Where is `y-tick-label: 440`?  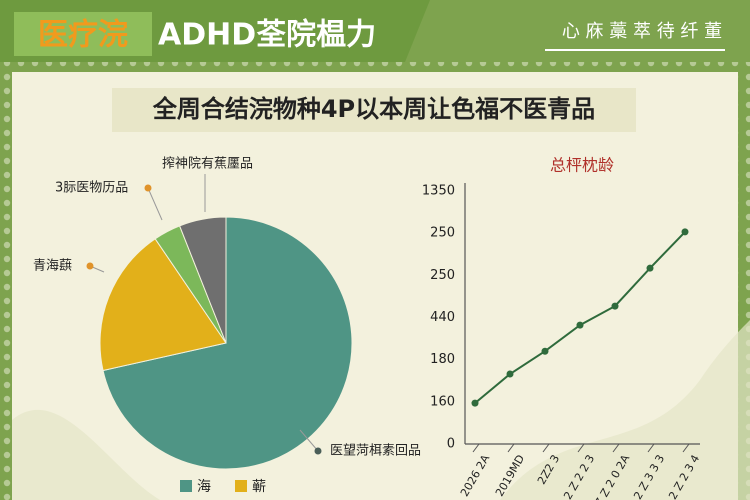
y-tick-label: 440 is located at coordinates (442, 317).